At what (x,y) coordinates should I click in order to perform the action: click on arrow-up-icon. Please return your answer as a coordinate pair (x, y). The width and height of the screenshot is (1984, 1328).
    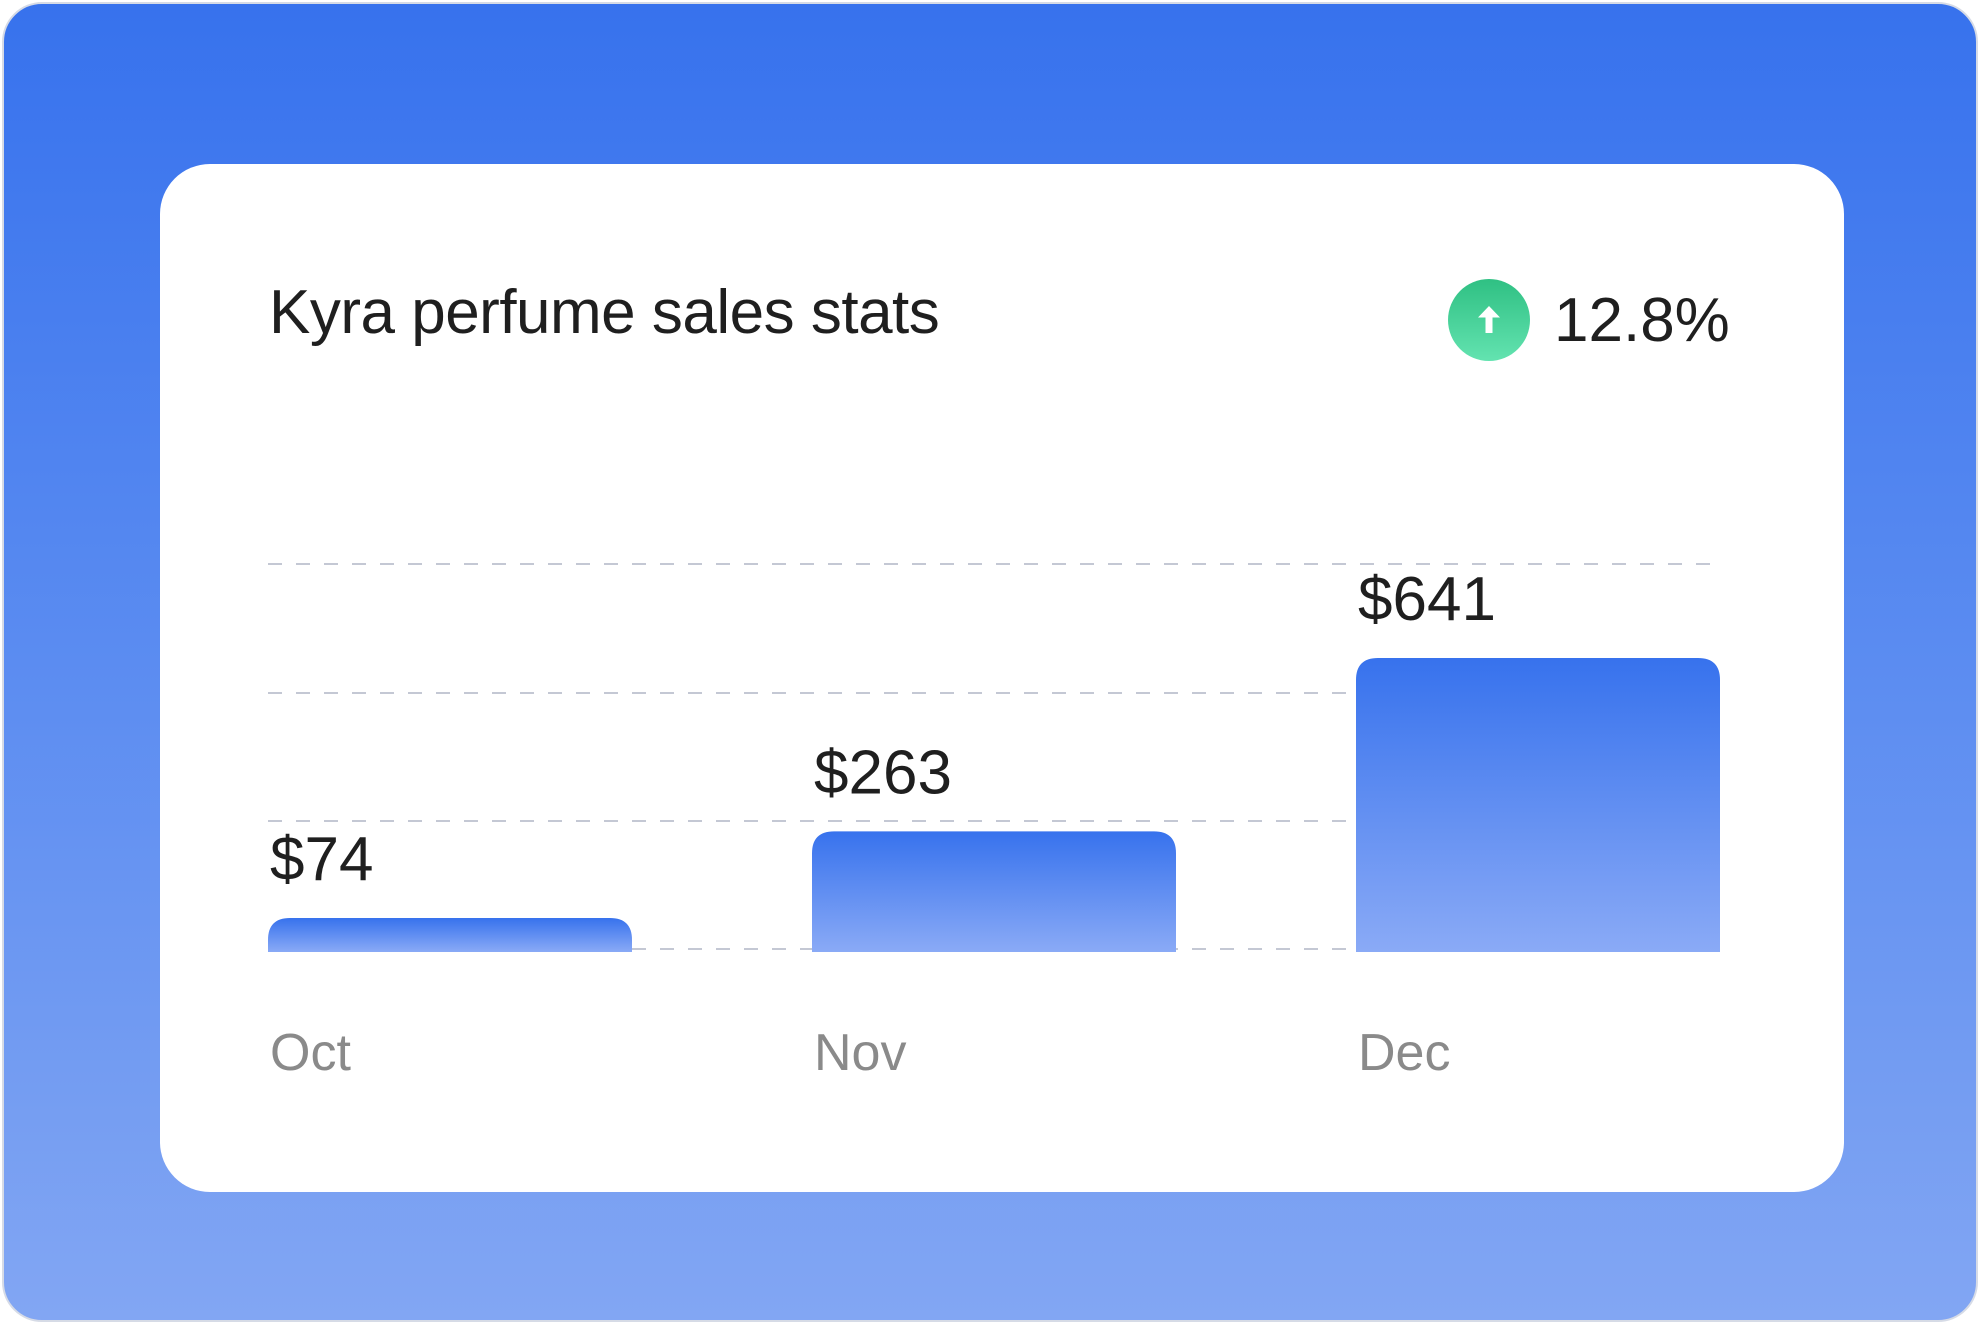
    Looking at the image, I should click on (1489, 320).